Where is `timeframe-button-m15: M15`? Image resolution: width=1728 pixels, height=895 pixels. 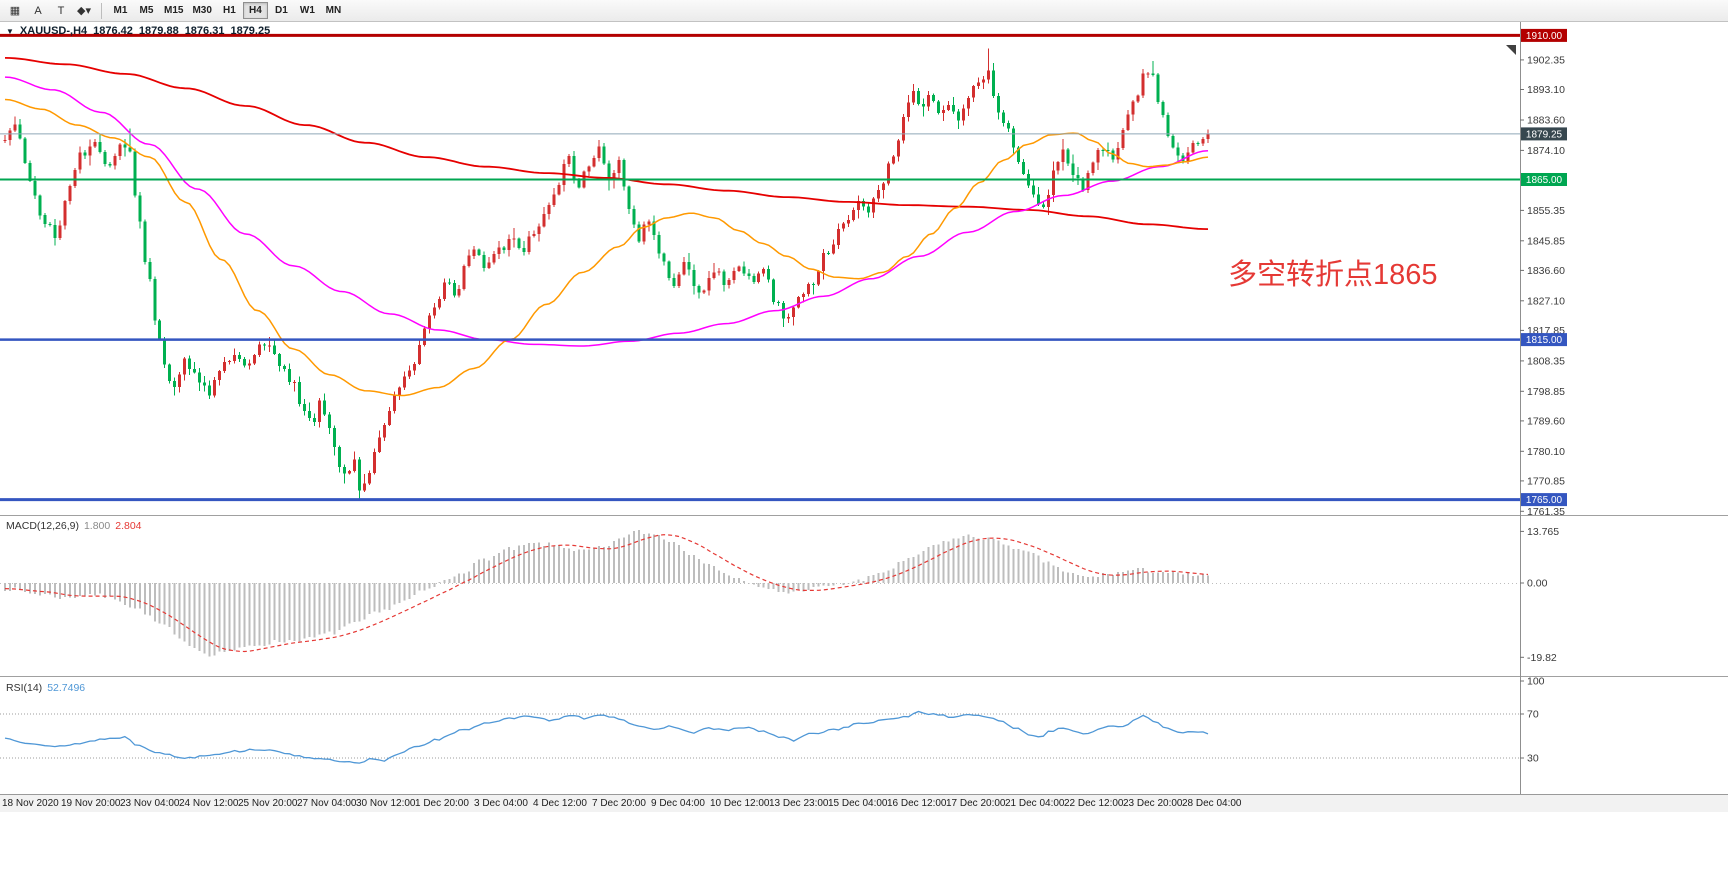 timeframe-button-m15: M15 is located at coordinates (173, 10).